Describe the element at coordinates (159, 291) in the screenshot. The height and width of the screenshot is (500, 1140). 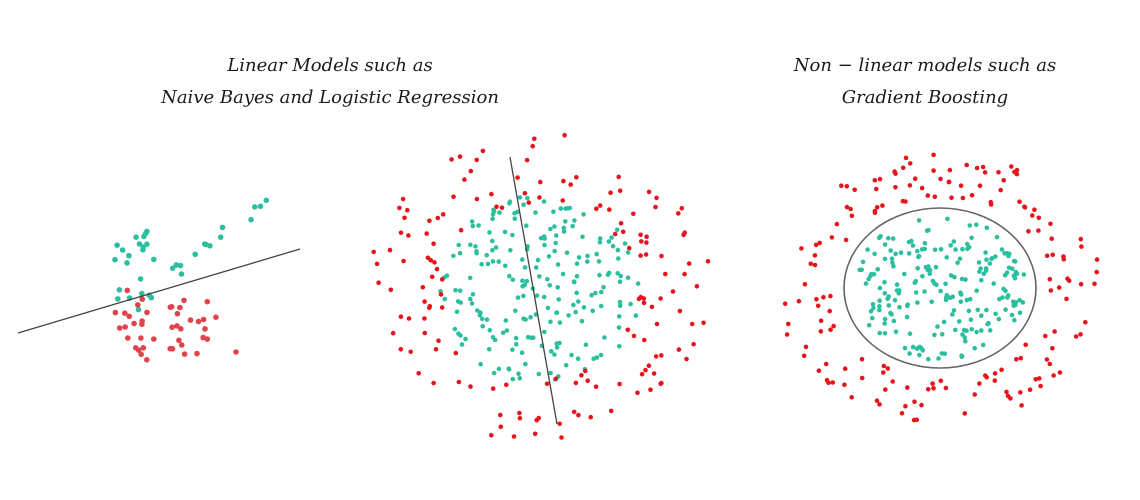
I see `linear-decision-boundary` at that location.